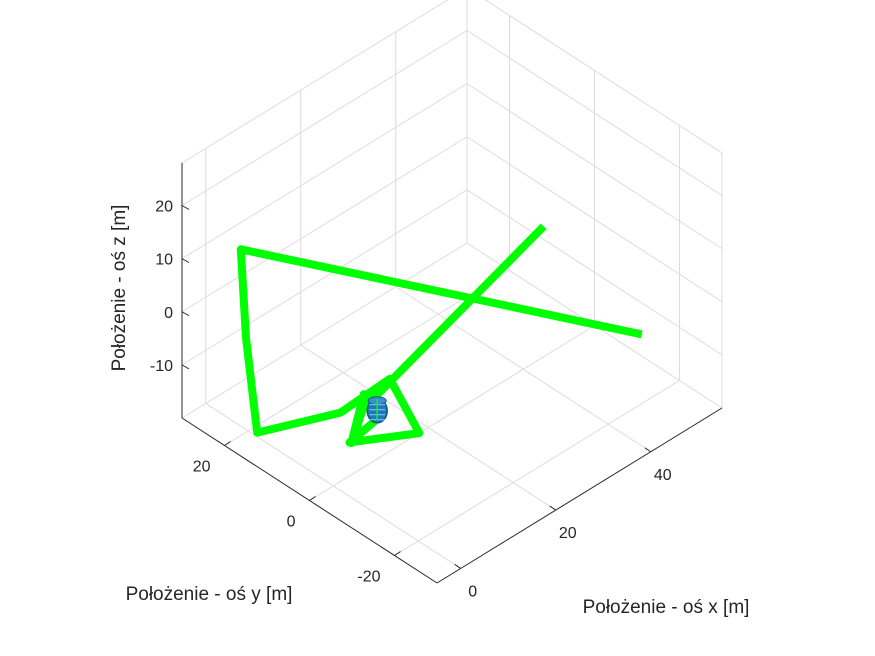 This screenshot has width=875, height=656. Describe the element at coordinates (209, 594) in the screenshot. I see `y-axis-label: Położenie - oś y [m]` at that location.